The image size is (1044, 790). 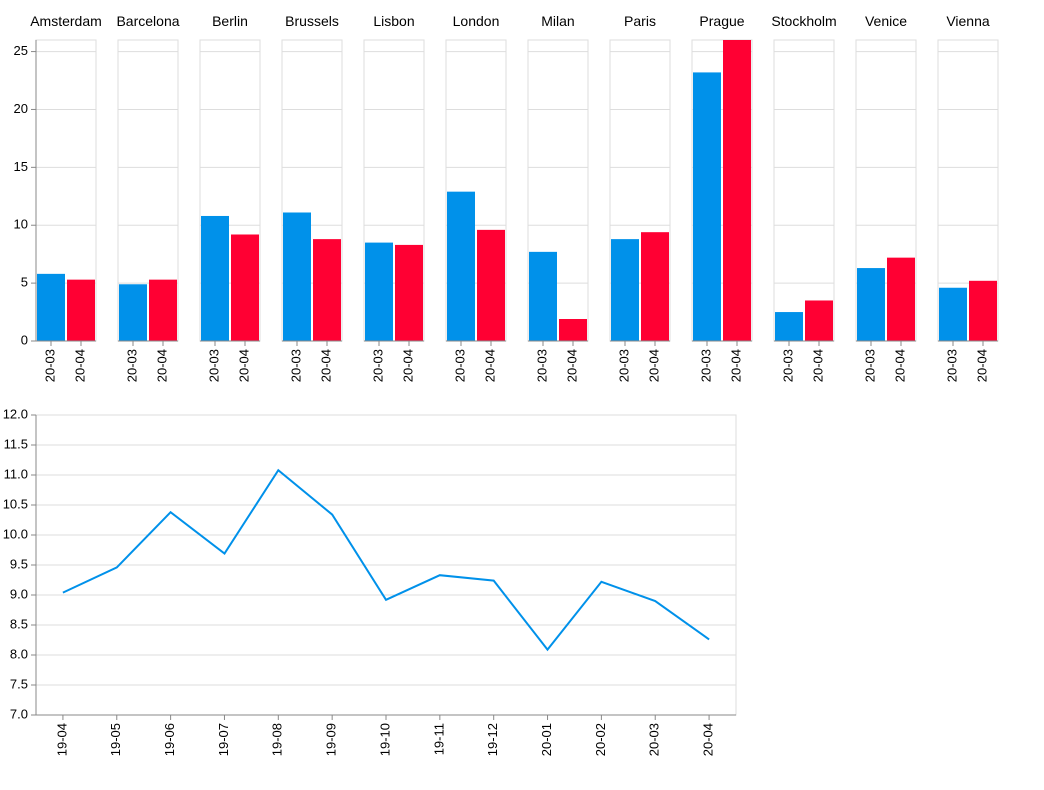 What do you see at coordinates (15, 413) in the screenshot?
I see `y-tick-label: 12.0` at bounding box center [15, 413].